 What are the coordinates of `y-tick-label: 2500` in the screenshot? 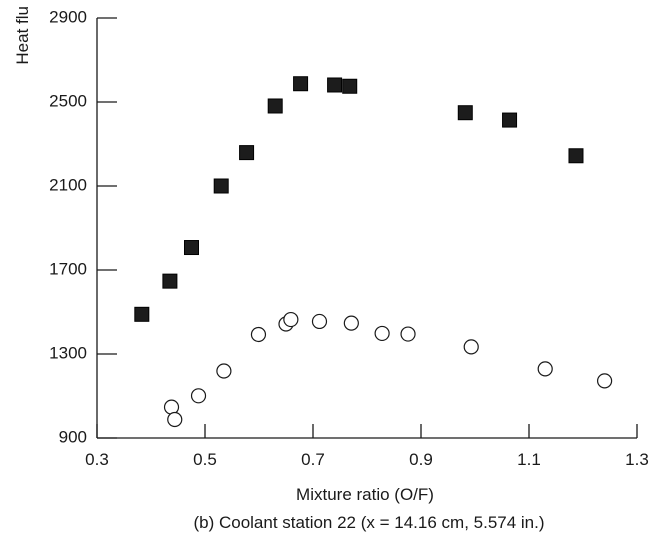 It's located at (68, 100).